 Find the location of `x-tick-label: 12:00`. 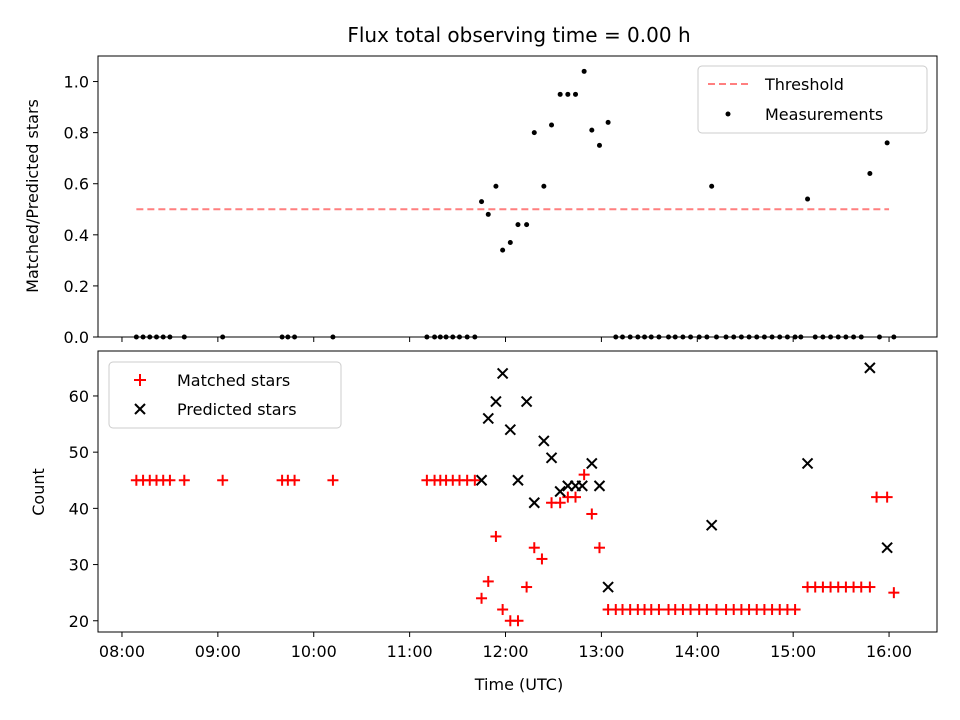

x-tick-label: 12:00 is located at coordinates (505, 651).